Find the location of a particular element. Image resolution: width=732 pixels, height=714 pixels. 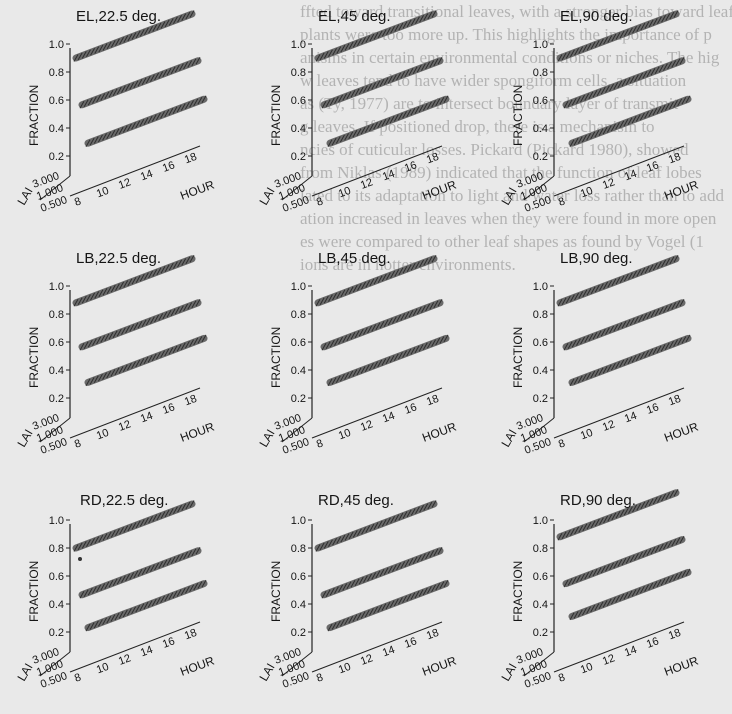

y-tick-label: 0.2 is located at coordinates (298, 633).